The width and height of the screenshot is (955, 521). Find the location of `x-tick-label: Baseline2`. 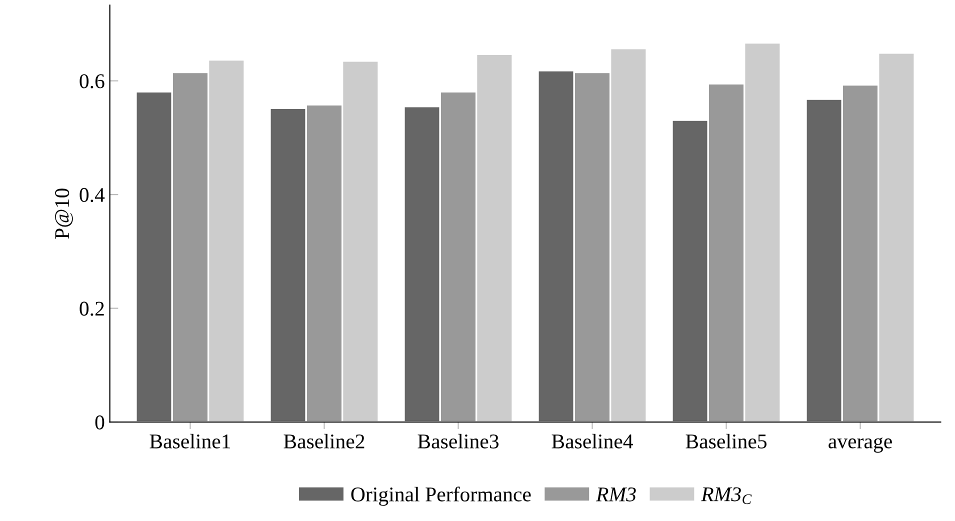

x-tick-label: Baseline2 is located at coordinates (324, 441).